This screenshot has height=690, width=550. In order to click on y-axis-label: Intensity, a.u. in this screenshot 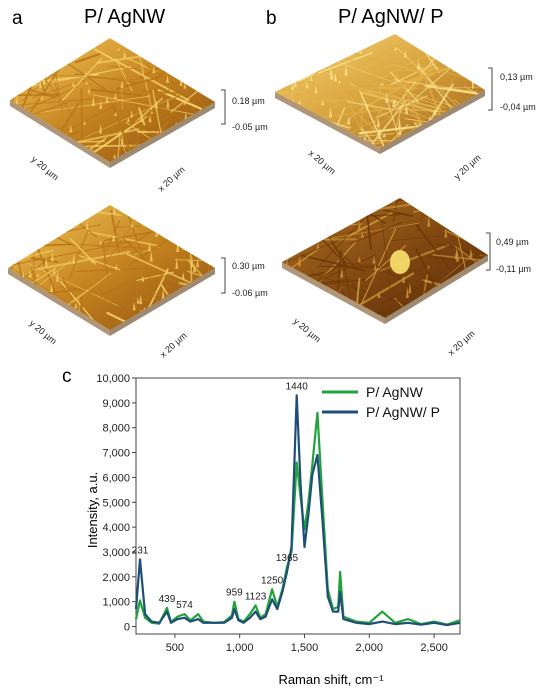, I will do `click(92, 510)`.